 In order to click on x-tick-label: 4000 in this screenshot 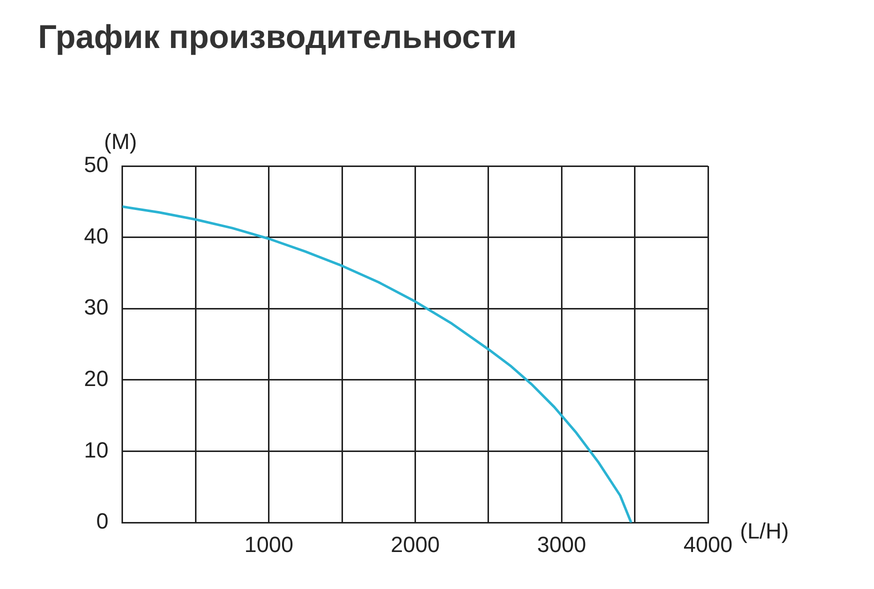, I will do `click(708, 544)`.